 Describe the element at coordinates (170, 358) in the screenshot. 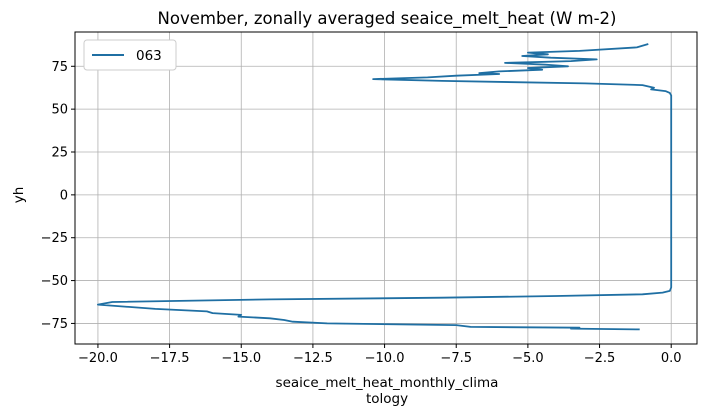

I see `x-tick-label: −17.5` at that location.